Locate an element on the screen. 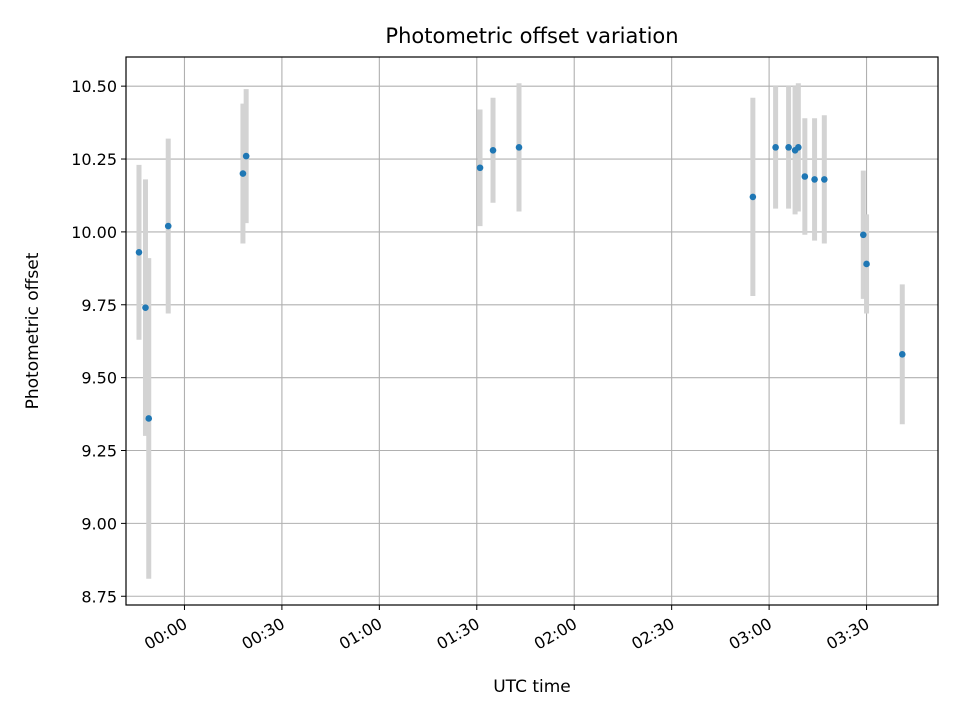 The height and width of the screenshot is (720, 960). x-axis-title: UTC time is located at coordinates (532, 687).